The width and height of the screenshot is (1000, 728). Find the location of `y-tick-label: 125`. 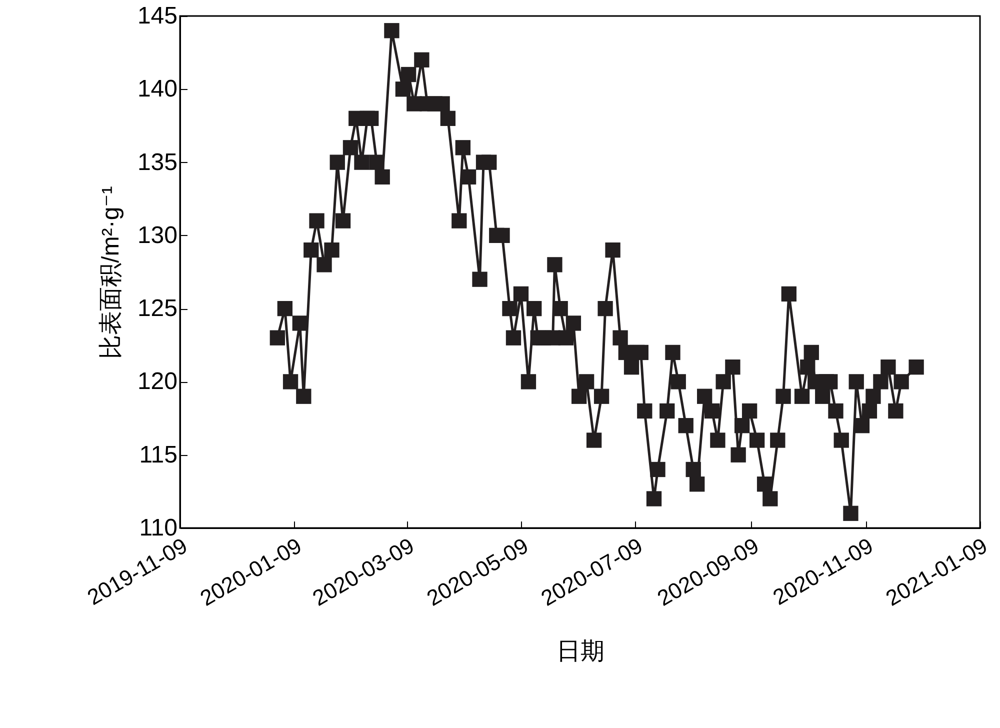

y-tick-label: 125 is located at coordinates (157, 308).